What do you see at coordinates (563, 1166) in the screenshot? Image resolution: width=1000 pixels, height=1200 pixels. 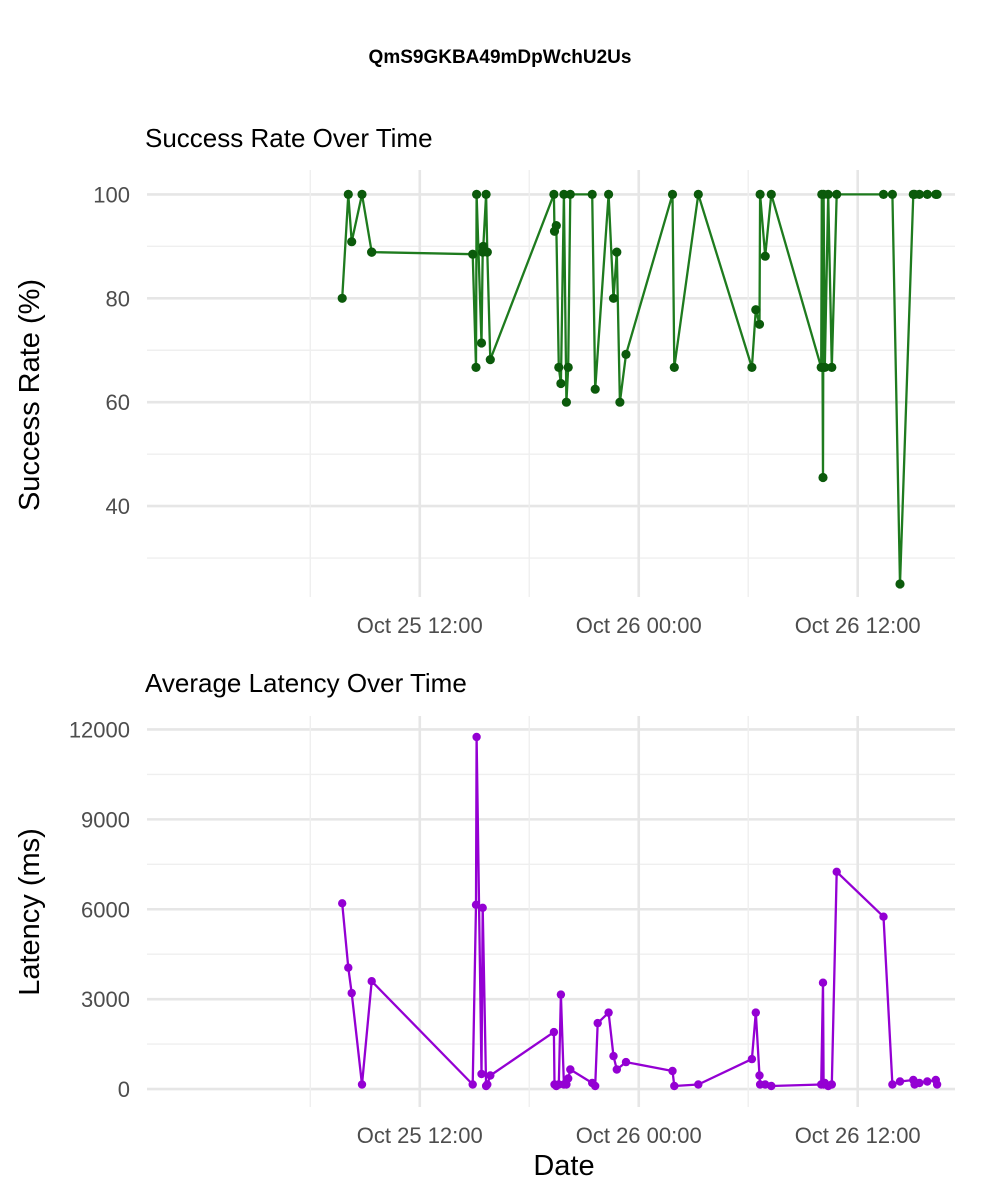 I see `x-axis-title: Date` at bounding box center [563, 1166].